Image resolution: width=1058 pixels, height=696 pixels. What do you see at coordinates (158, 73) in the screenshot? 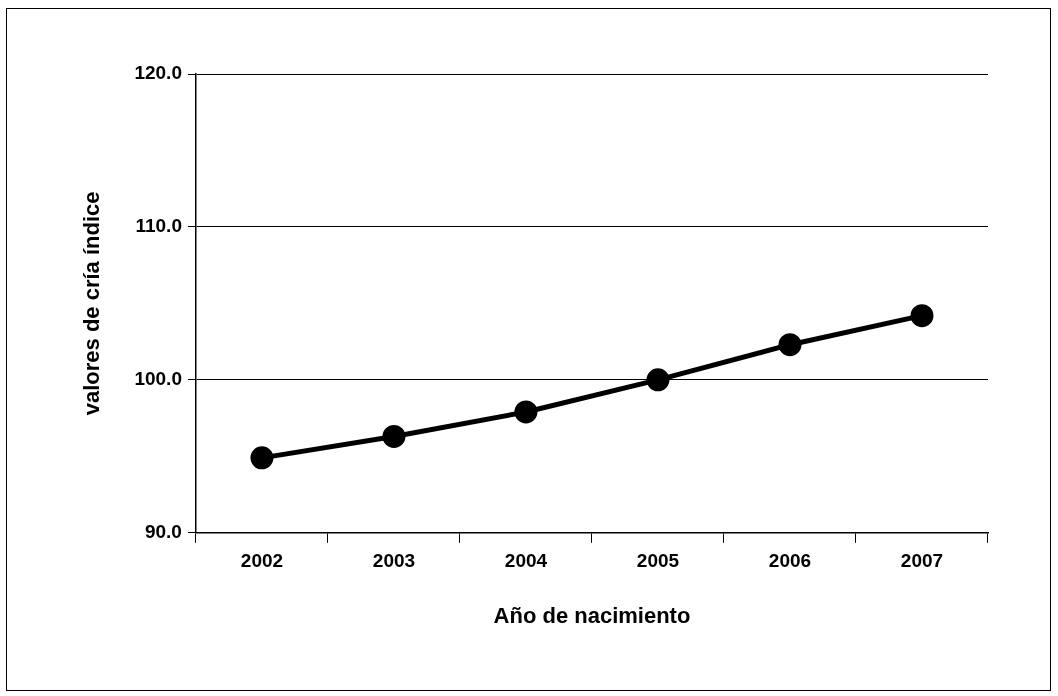
I see `y-tick-label: 120.0` at bounding box center [158, 73].